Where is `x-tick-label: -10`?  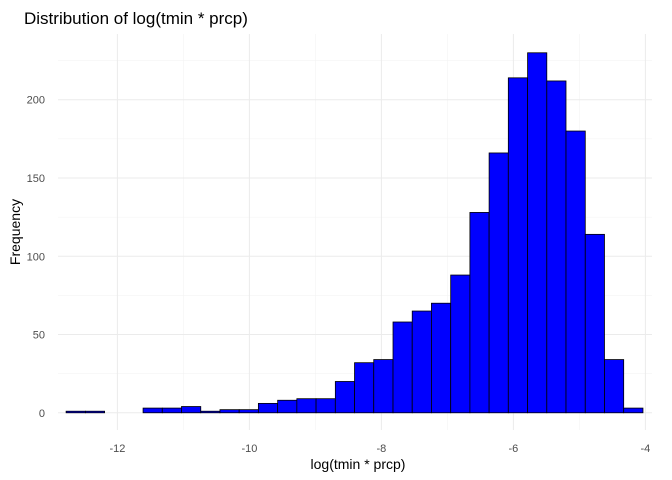
x-tick-label: -10 is located at coordinates (249, 449).